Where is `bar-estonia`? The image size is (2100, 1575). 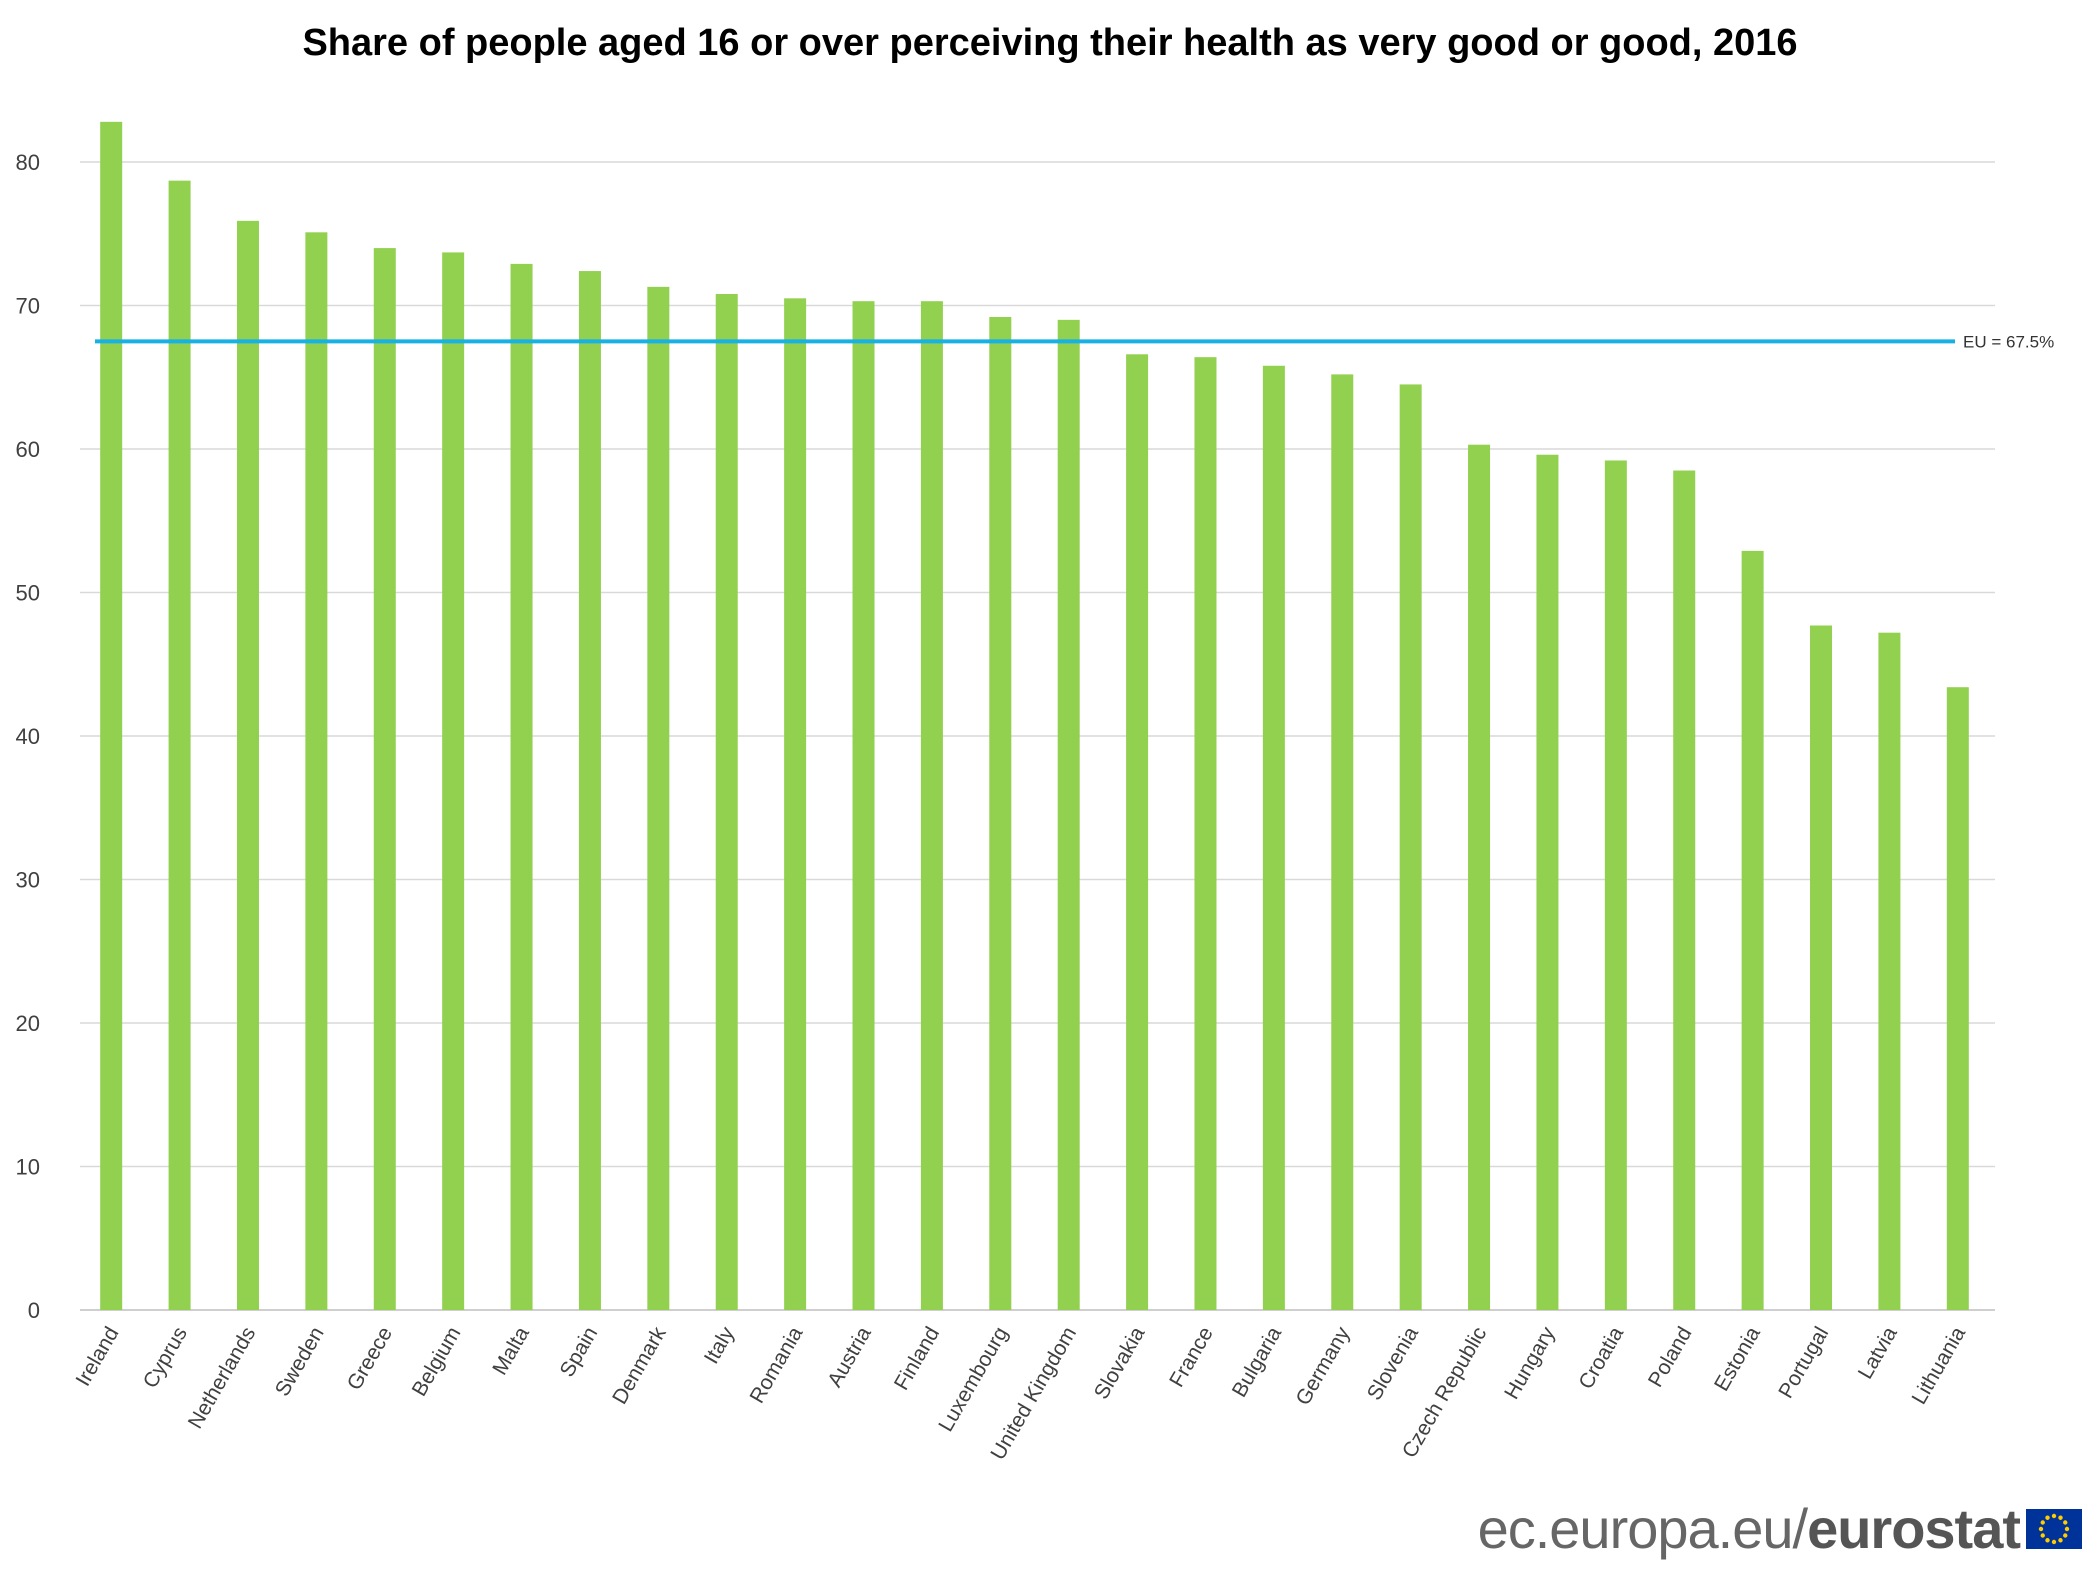 bar-estonia is located at coordinates (1752, 930).